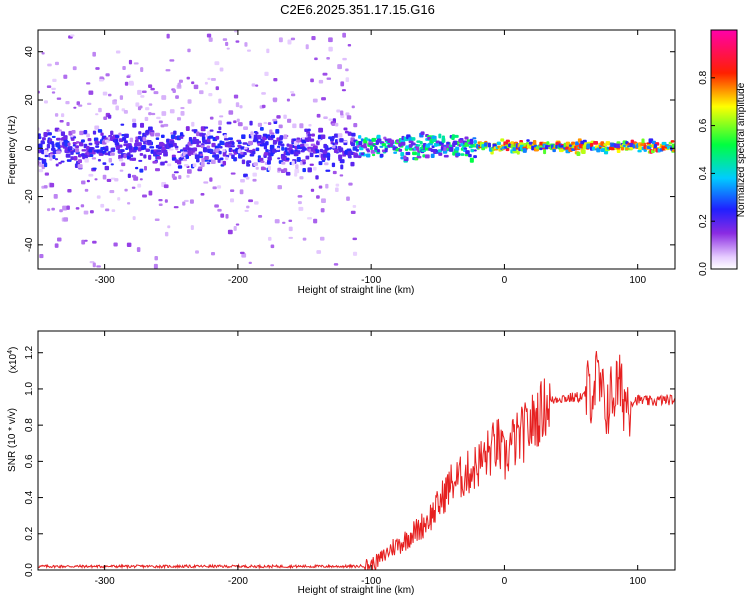  What do you see at coordinates (371, 581) in the screenshot?
I see `snr-x-tick-label: -100` at bounding box center [371, 581].